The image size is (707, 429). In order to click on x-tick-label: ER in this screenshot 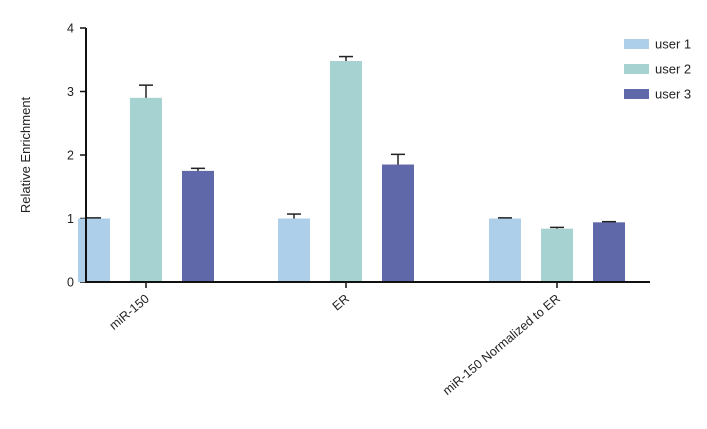, I will do `click(341, 303)`.